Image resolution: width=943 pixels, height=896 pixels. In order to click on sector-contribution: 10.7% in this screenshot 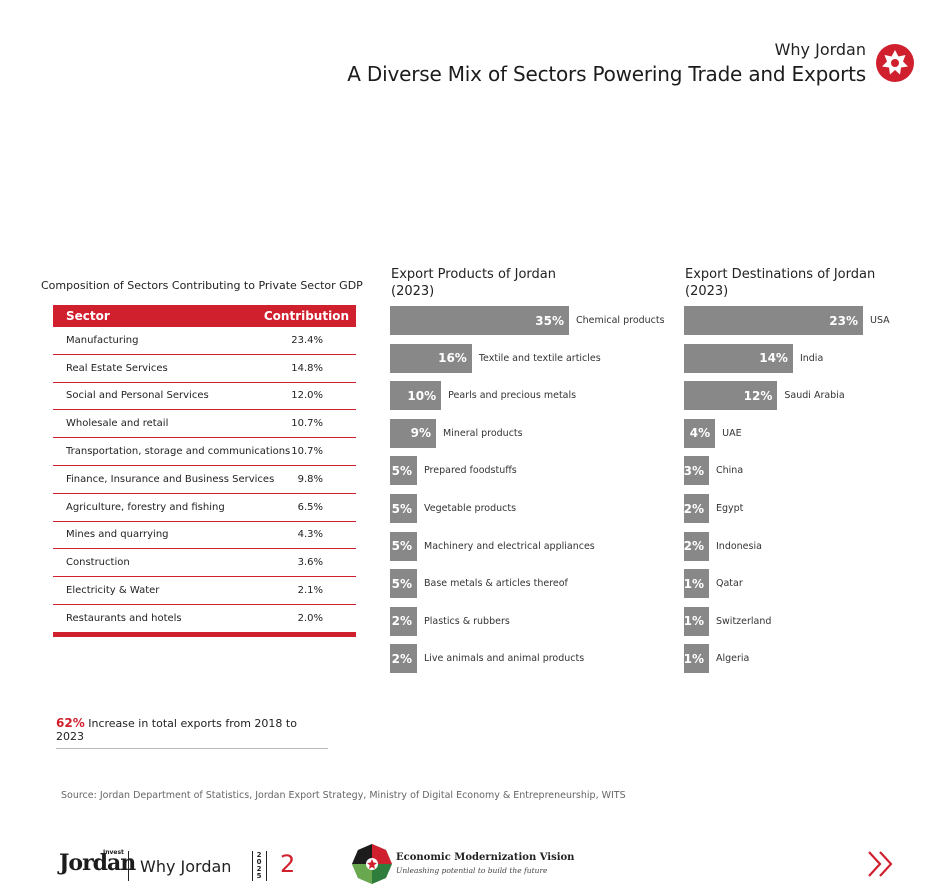, I will do `click(307, 424)`.